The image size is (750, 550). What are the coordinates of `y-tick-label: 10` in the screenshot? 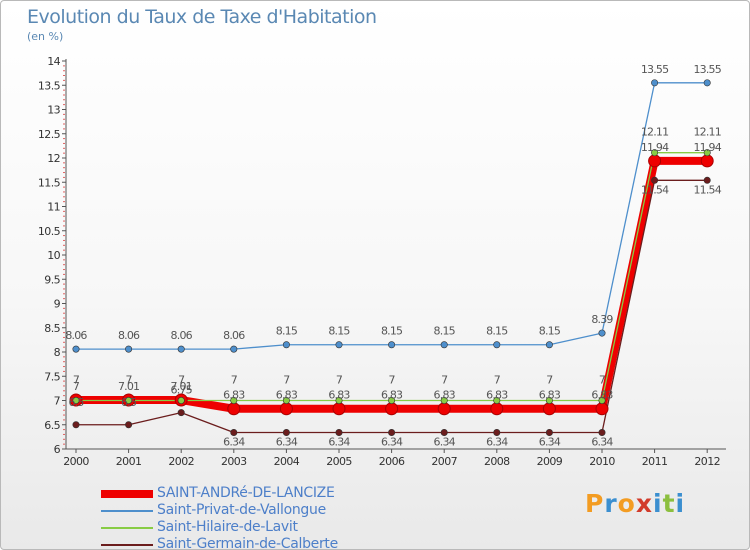 It's located at (53, 255).